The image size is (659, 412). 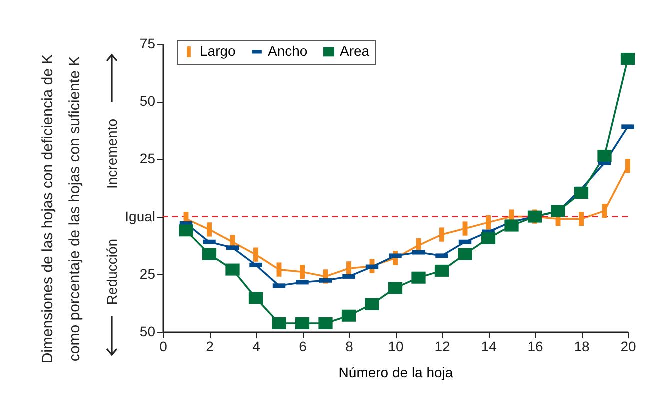 What do you see at coordinates (140, 216) in the screenshot?
I see `y-tick-label: Igual` at bounding box center [140, 216].